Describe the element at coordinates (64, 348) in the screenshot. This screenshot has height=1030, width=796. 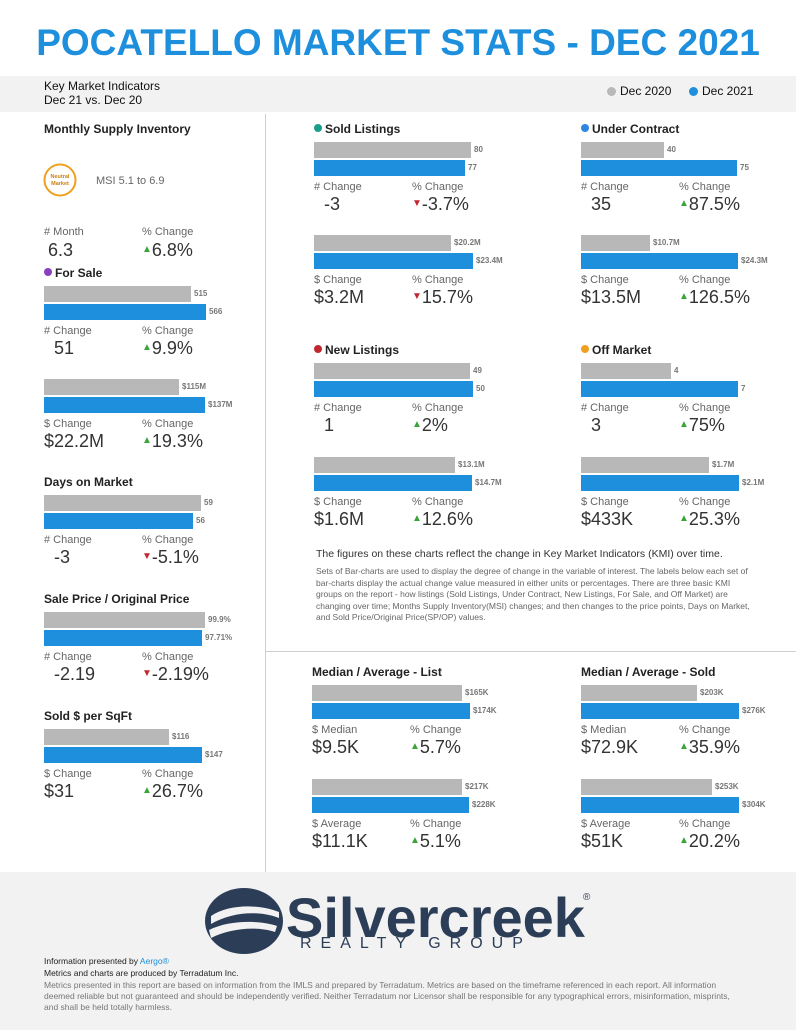
I see `for_sale_count-change-value: 51` at that location.